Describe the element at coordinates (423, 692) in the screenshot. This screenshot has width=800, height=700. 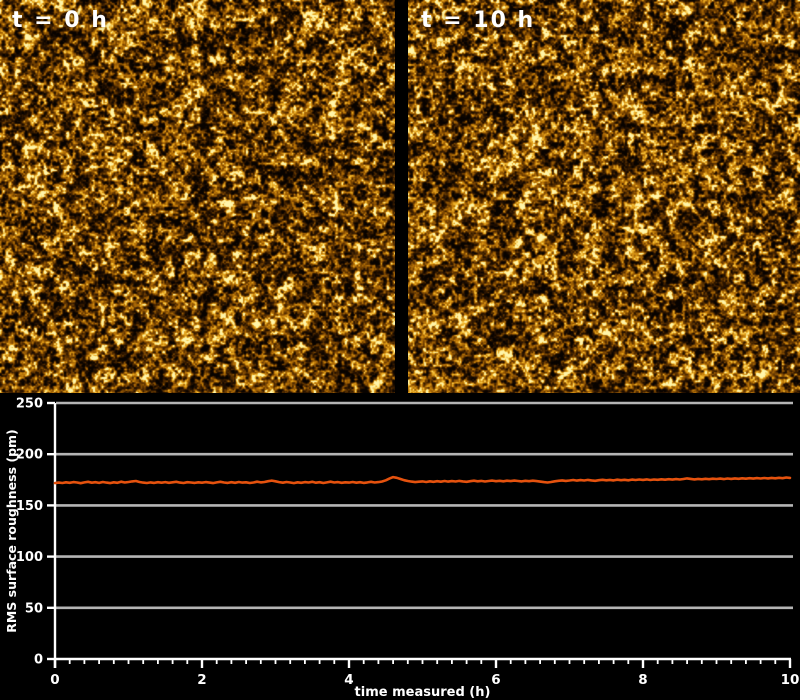
I see `x-axis-label: time measured (h)` at that location.